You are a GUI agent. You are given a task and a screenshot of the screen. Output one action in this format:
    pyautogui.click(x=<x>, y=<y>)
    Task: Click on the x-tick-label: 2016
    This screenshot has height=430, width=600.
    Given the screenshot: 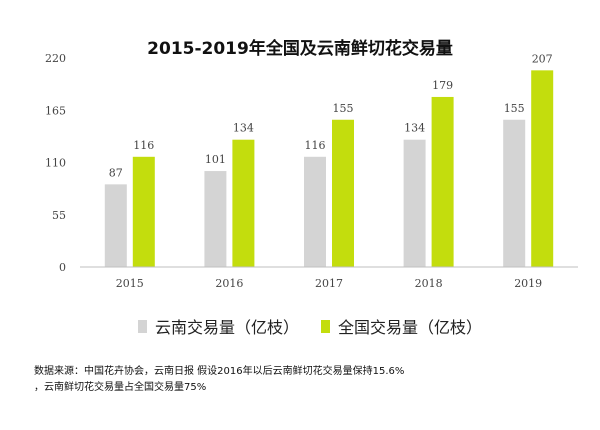 What is the action you would take?
    pyautogui.click(x=229, y=283)
    